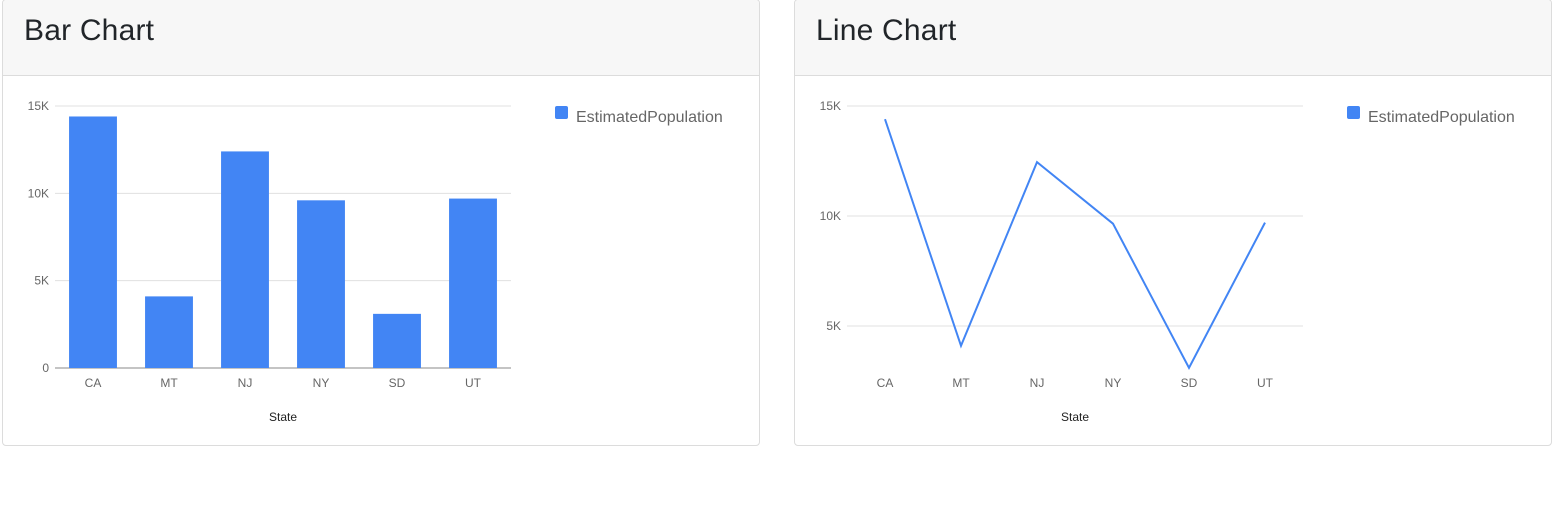 The image size is (1565, 512). I want to click on bar-ca, so click(93, 242).